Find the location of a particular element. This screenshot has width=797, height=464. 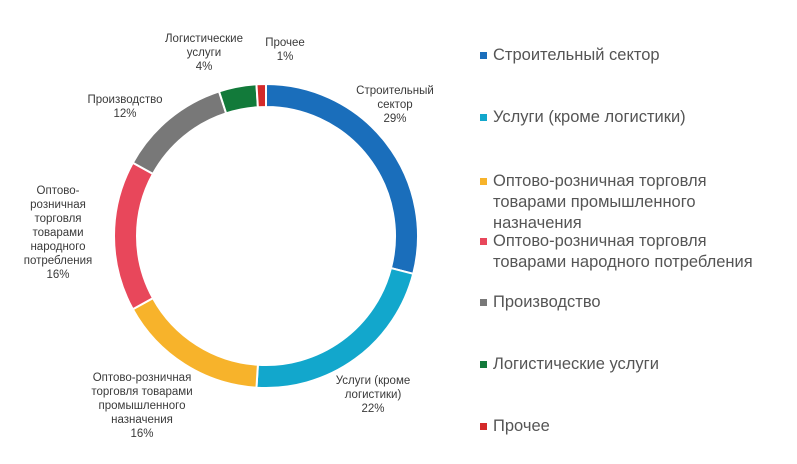

slice-прочее is located at coordinates (261, 95).